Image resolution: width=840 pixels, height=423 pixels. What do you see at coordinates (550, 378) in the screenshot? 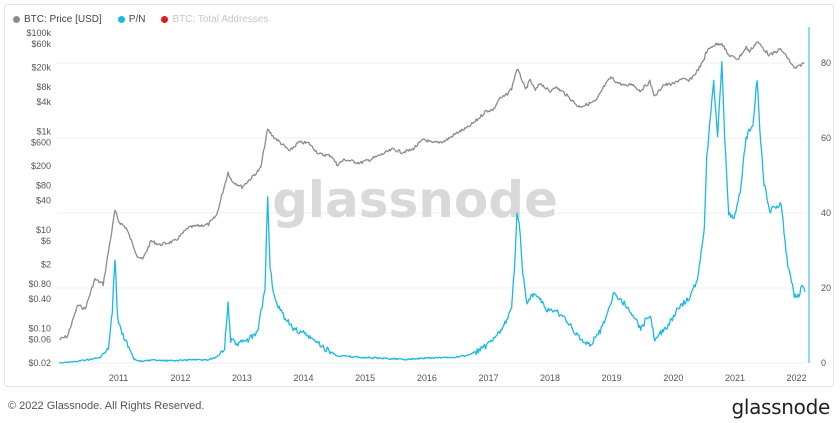
I see `x-axis-tick-label: 2018` at bounding box center [550, 378].